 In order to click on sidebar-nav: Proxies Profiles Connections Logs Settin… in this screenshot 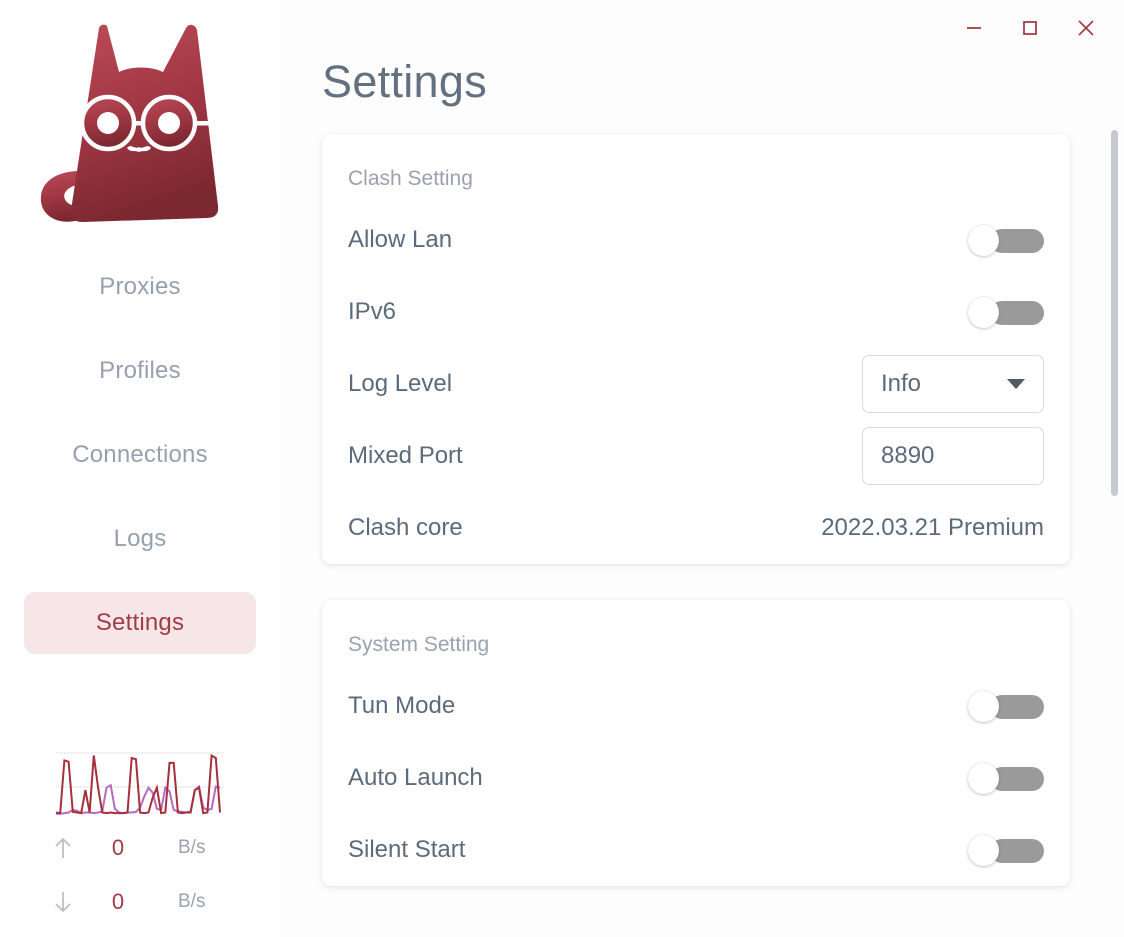, I will do `click(140, 455)`.